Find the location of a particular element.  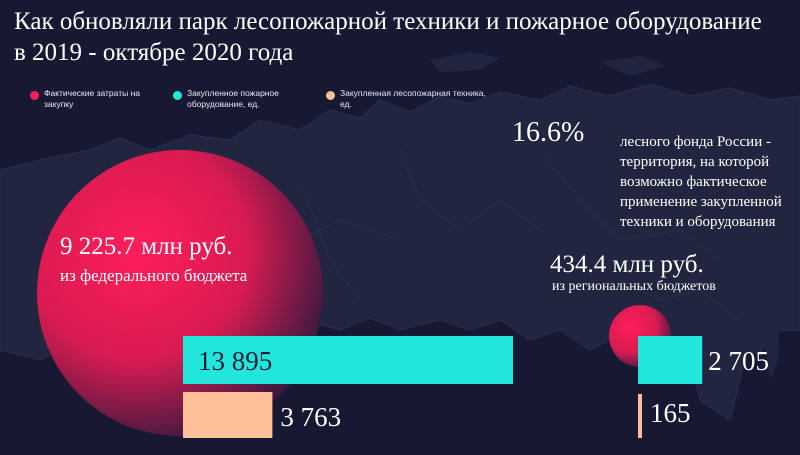

legend-dot-vehicles is located at coordinates (330, 95).